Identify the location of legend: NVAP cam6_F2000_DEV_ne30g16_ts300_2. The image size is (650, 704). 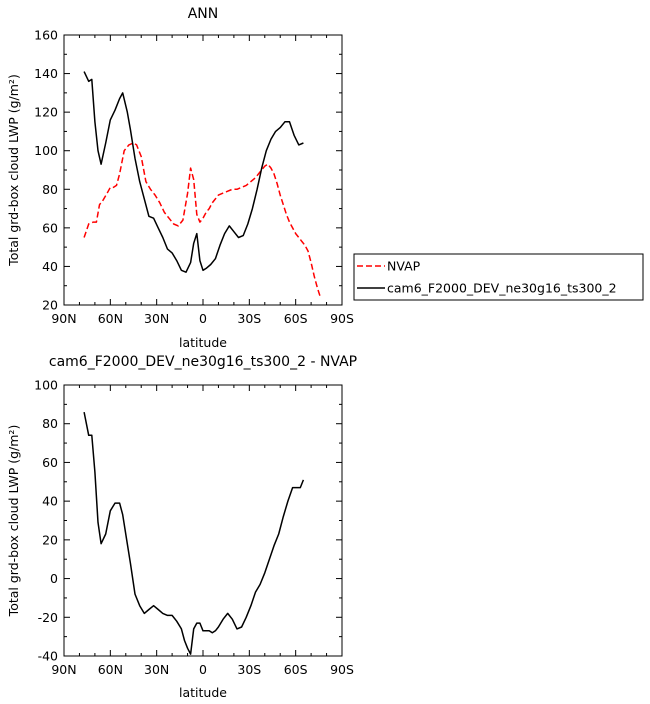
(498, 277).